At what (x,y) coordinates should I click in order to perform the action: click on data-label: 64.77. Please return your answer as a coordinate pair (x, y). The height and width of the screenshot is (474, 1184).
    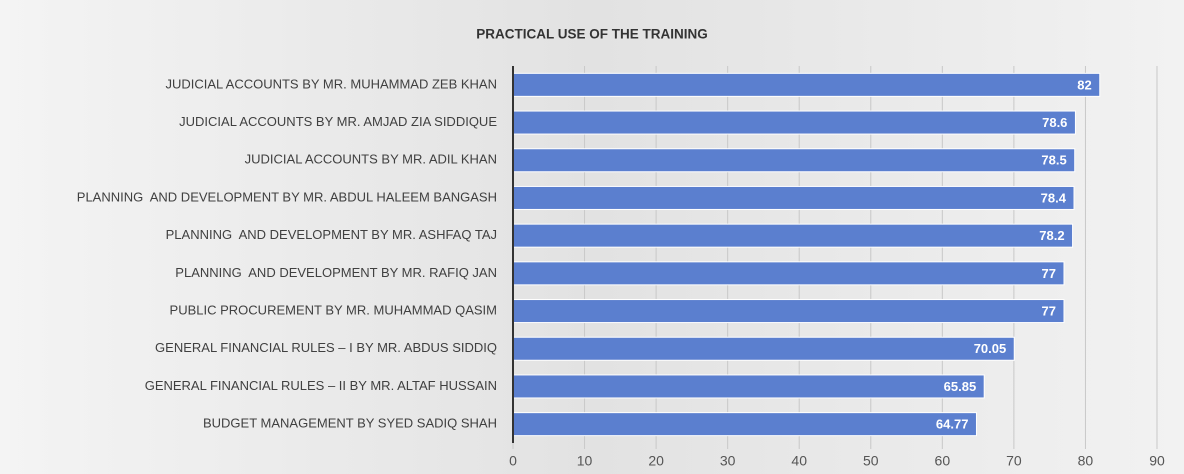
    Looking at the image, I should click on (952, 424).